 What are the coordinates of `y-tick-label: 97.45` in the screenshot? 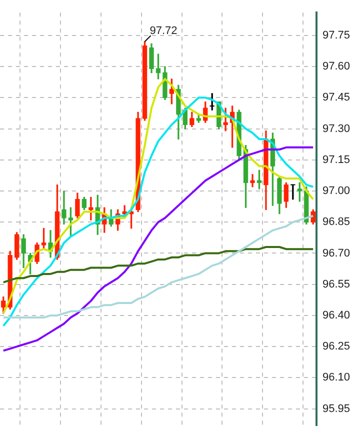 It's located at (336, 98).